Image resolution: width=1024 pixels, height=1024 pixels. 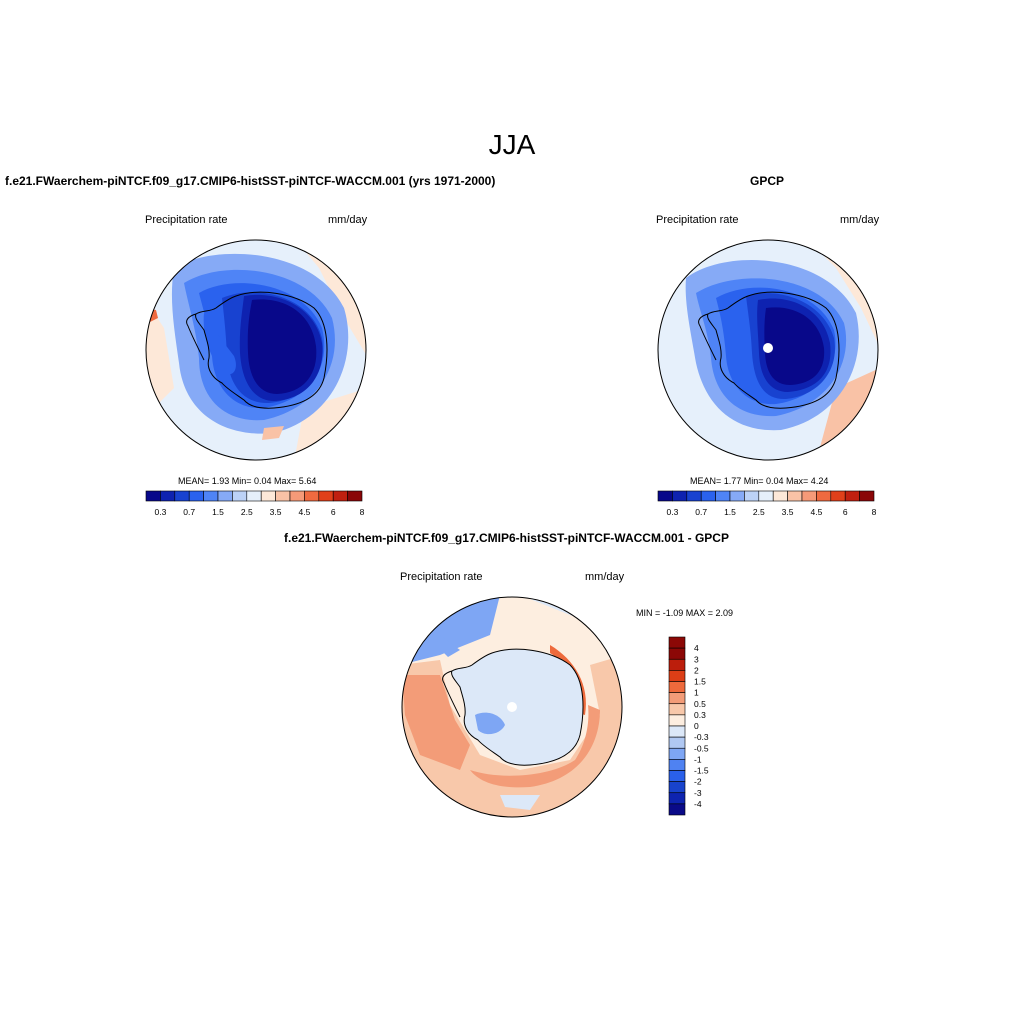 I want to click on colorbar-tick-label: -3, so click(x=698, y=793).